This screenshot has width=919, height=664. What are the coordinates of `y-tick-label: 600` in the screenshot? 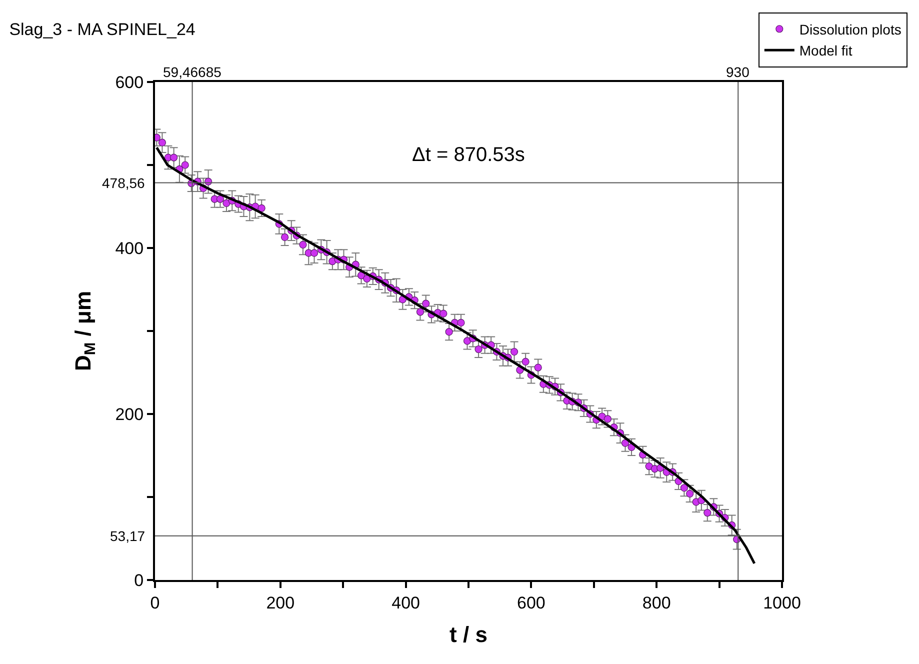 It's located at (129, 82).